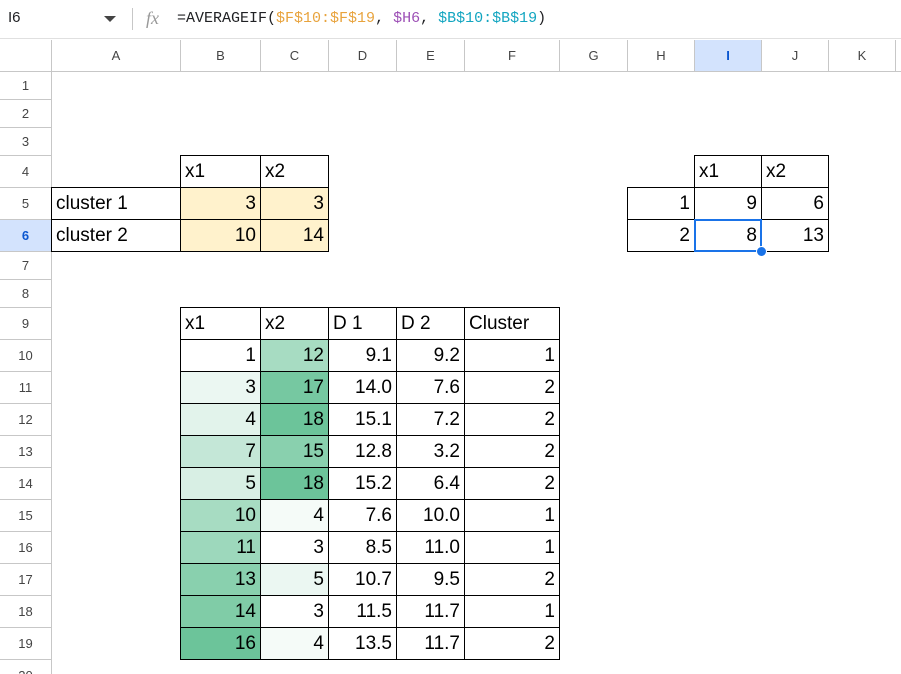 This screenshot has height=674, width=901. What do you see at coordinates (26, 142) in the screenshot?
I see `row-header: 3` at bounding box center [26, 142].